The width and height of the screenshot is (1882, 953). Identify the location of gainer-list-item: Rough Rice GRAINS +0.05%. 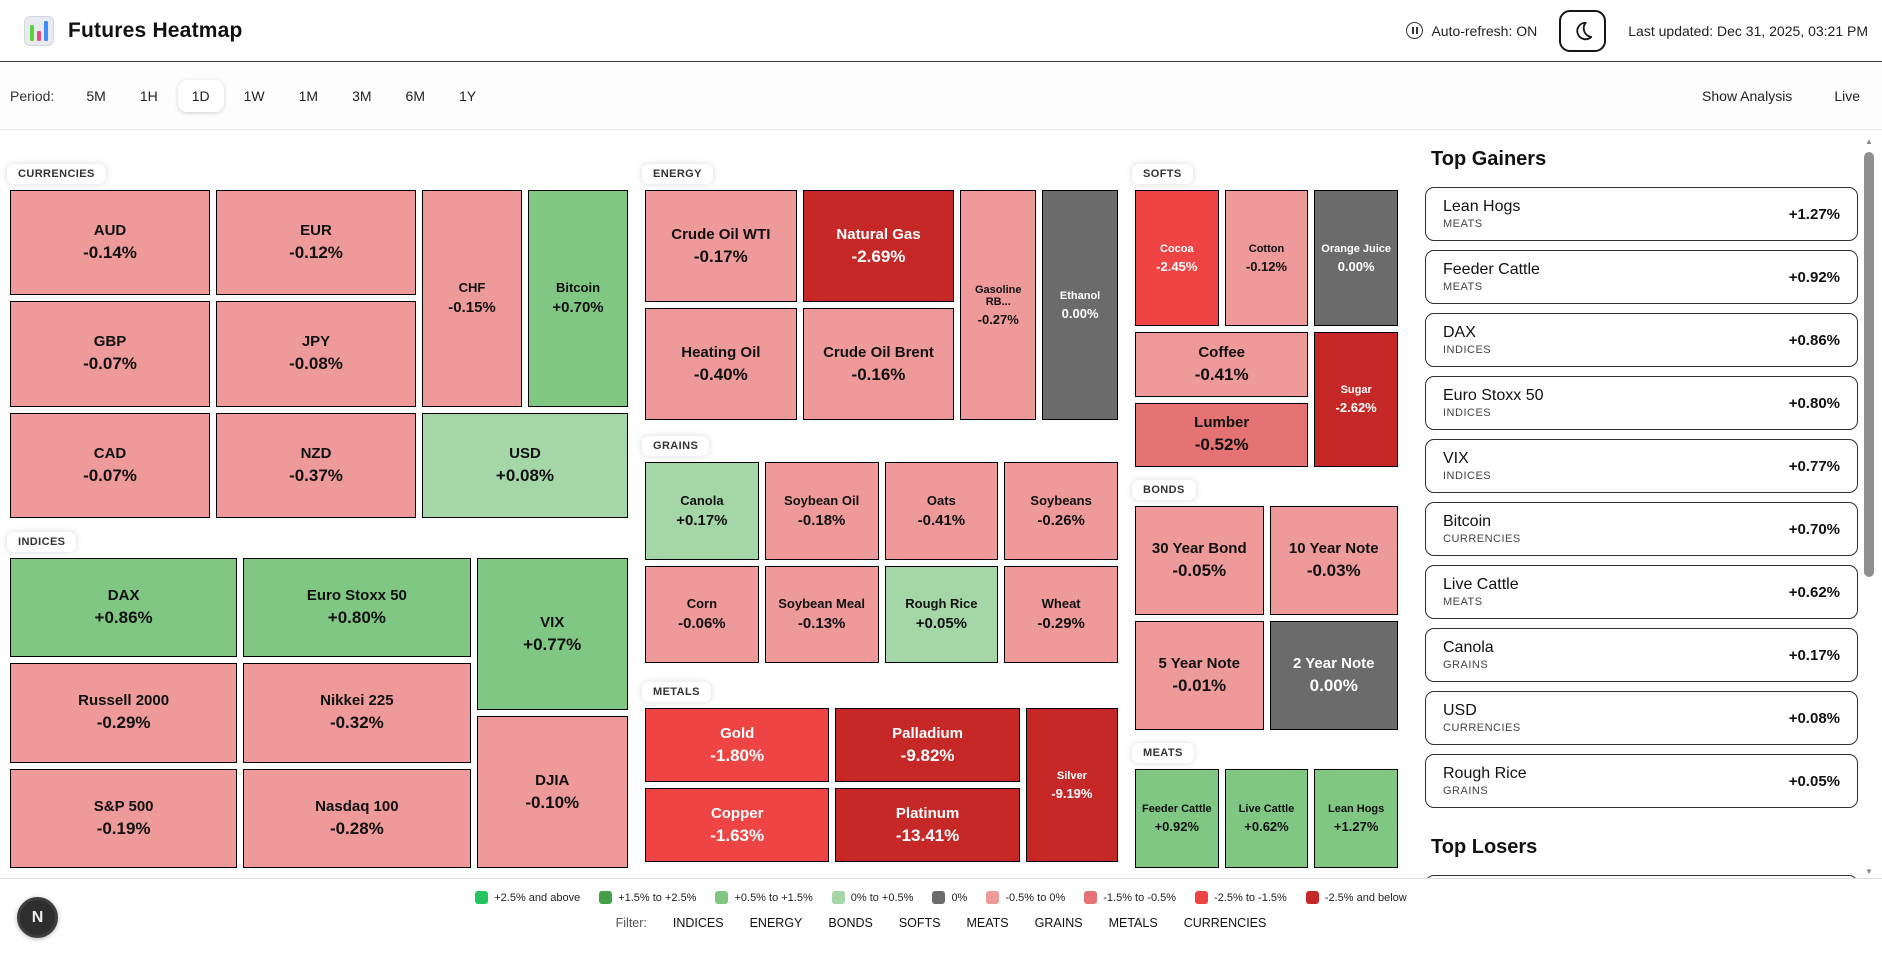
(1641, 781).